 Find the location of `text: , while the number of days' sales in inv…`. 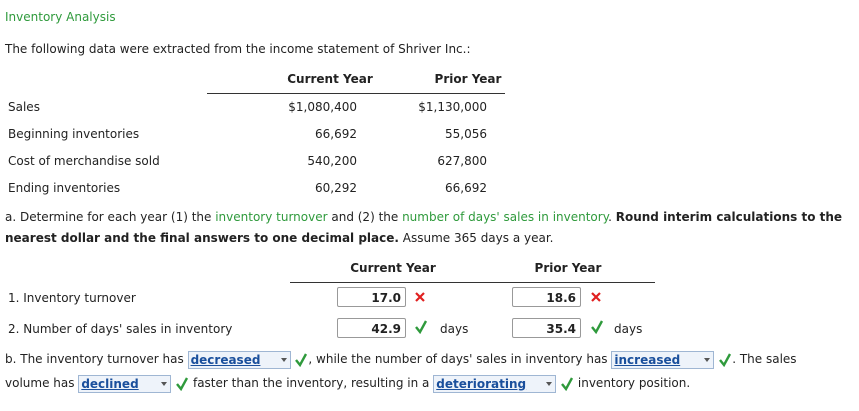

text: , while the number of days' sales in inv… is located at coordinates (458, 359).